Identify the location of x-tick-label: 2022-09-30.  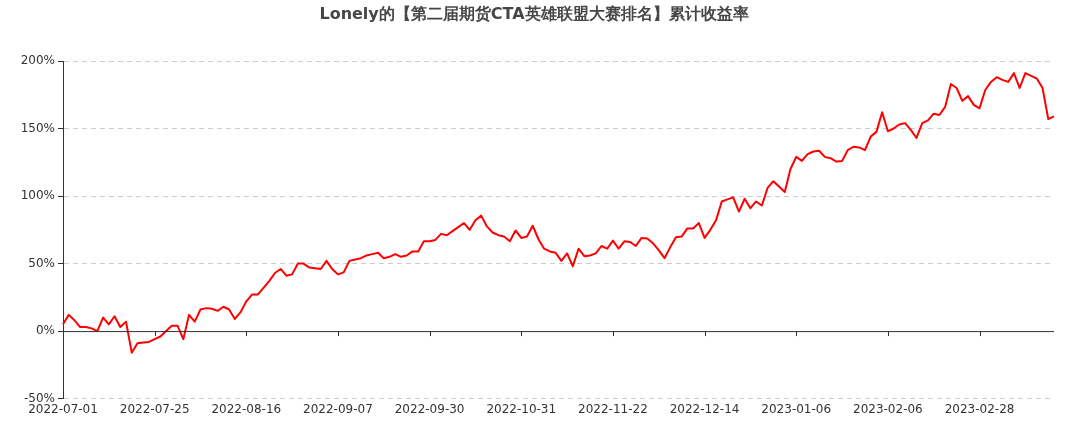
(429, 408).